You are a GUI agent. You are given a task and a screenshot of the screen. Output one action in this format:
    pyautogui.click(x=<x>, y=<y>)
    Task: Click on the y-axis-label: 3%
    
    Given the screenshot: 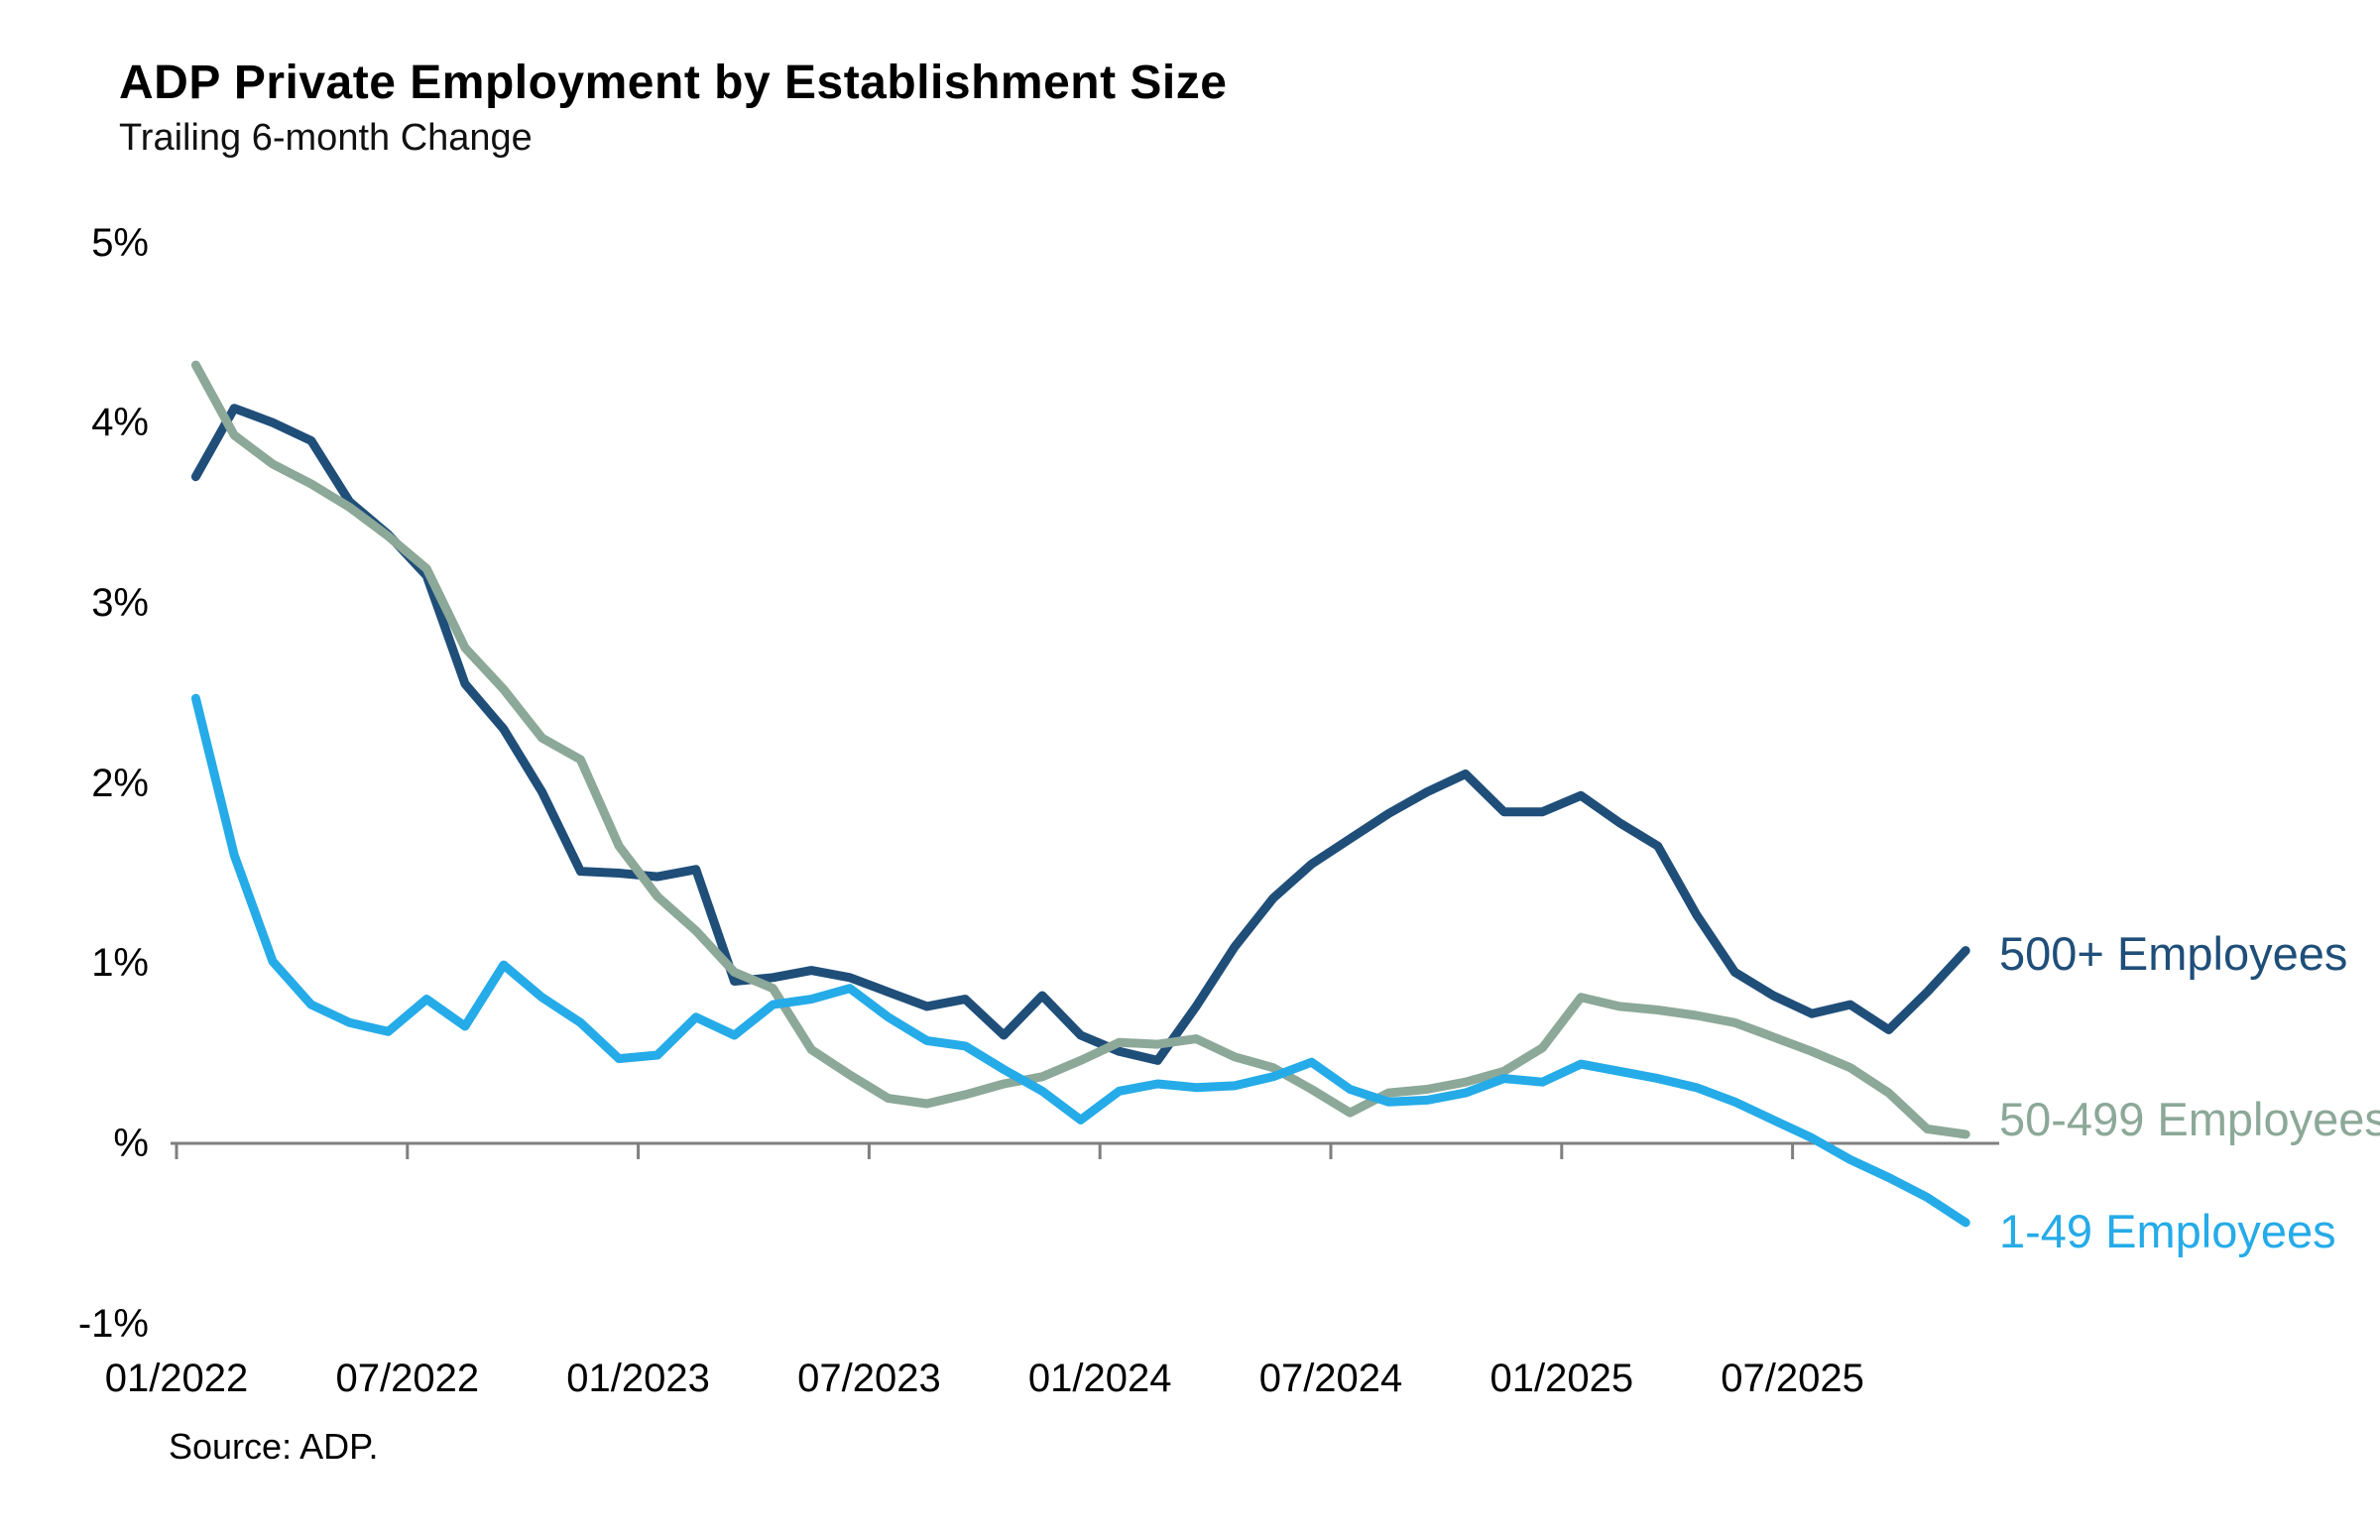 What is the action you would take?
    pyautogui.click(x=120, y=602)
    